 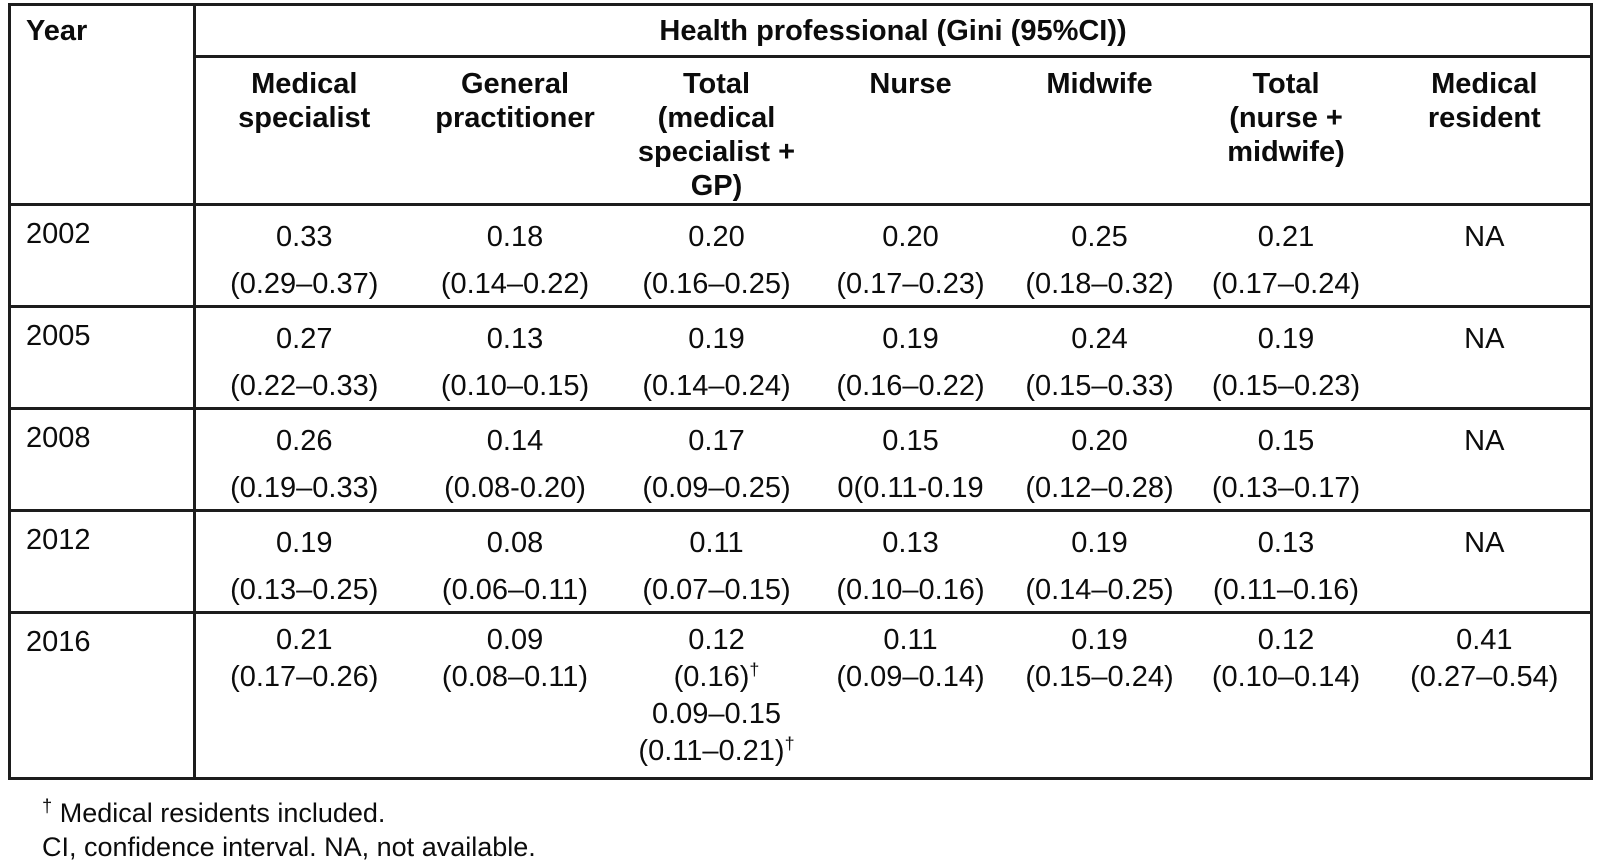 I want to click on gini-value: 0.09, so click(x=515, y=640).